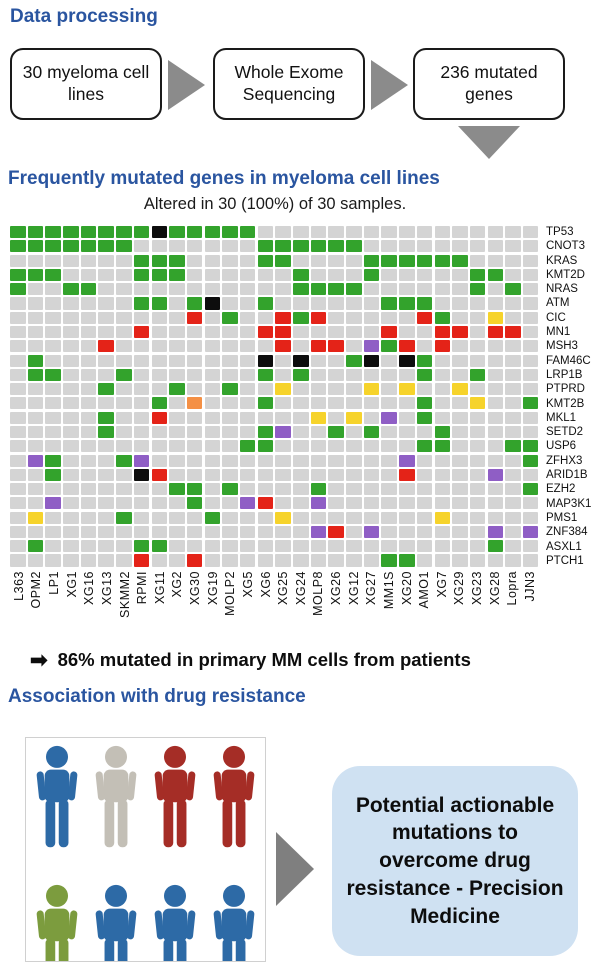 This screenshot has width=600, height=964. What do you see at coordinates (568, 360) in the screenshot?
I see `gene-label: FAM46C` at bounding box center [568, 360].